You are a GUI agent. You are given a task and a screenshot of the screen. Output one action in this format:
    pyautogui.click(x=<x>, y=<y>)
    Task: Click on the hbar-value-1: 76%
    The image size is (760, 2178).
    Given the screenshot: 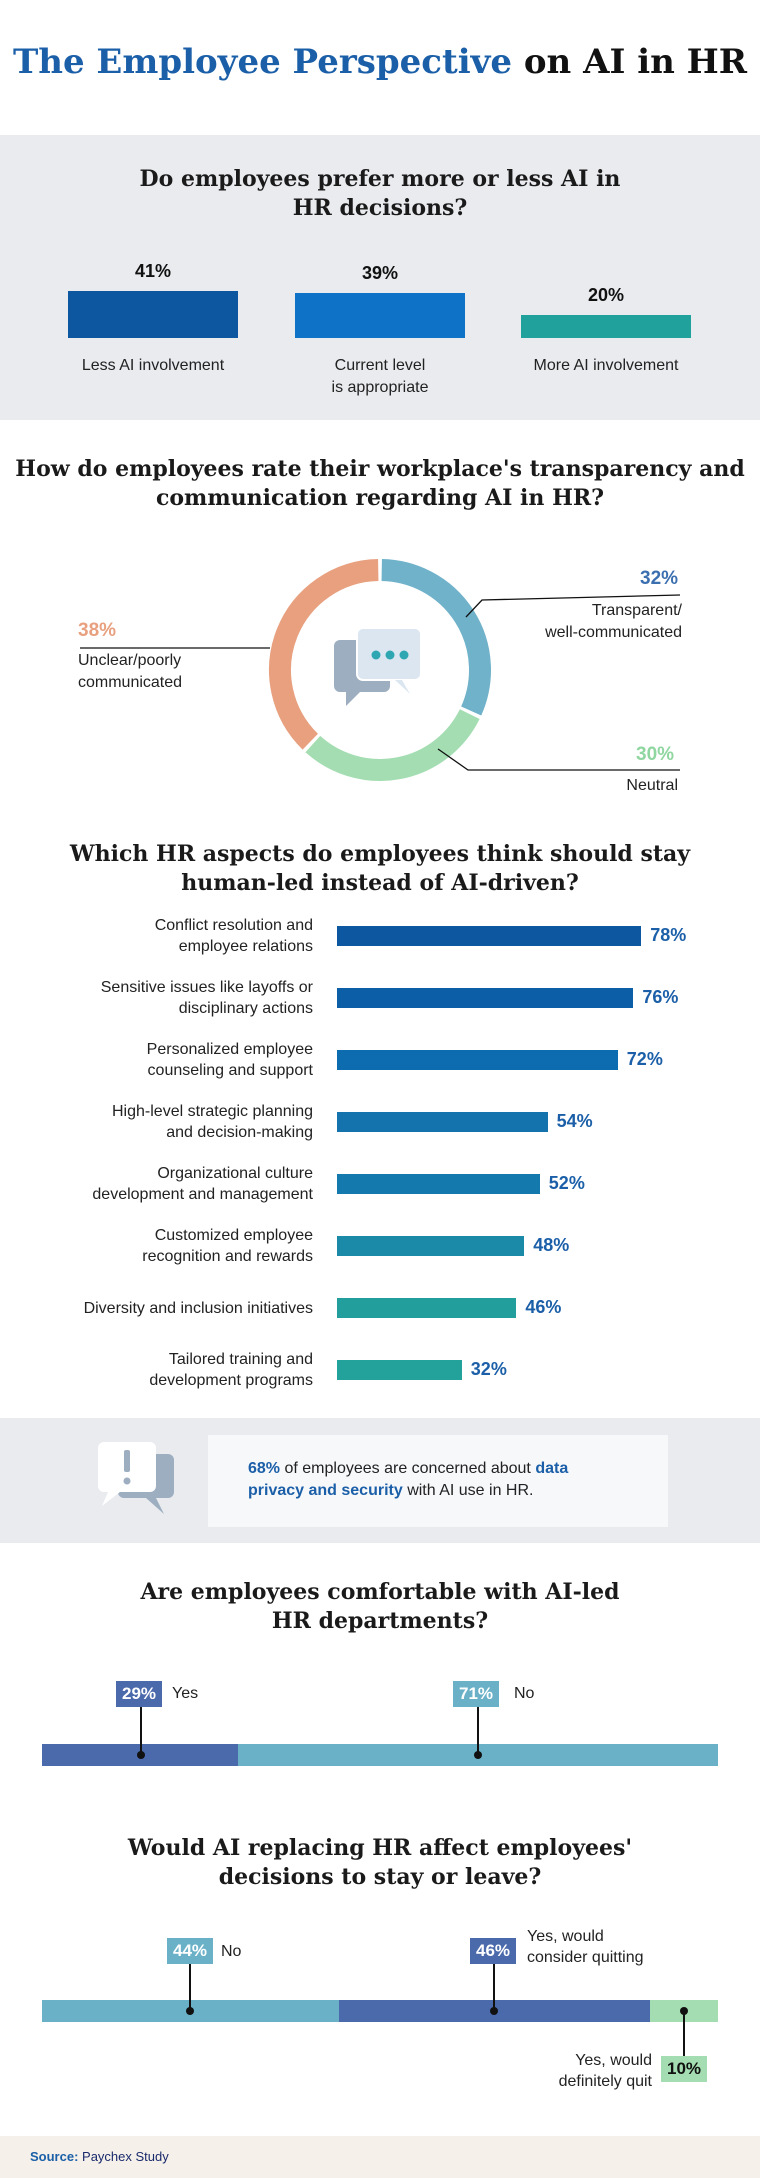 What is the action you would take?
    pyautogui.click(x=660, y=997)
    